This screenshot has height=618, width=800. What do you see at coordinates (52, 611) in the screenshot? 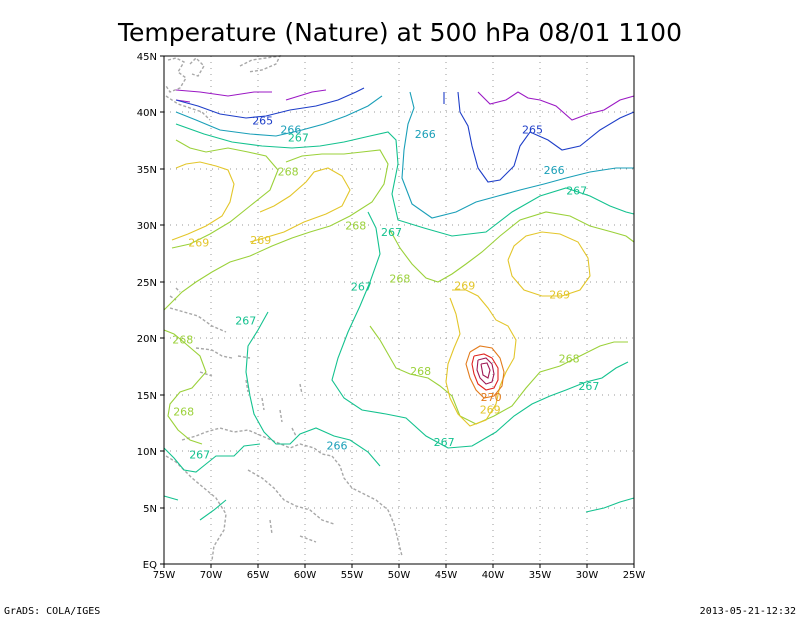
I see `footer-credit: GrADS: COLA/IGES` at bounding box center [52, 611].